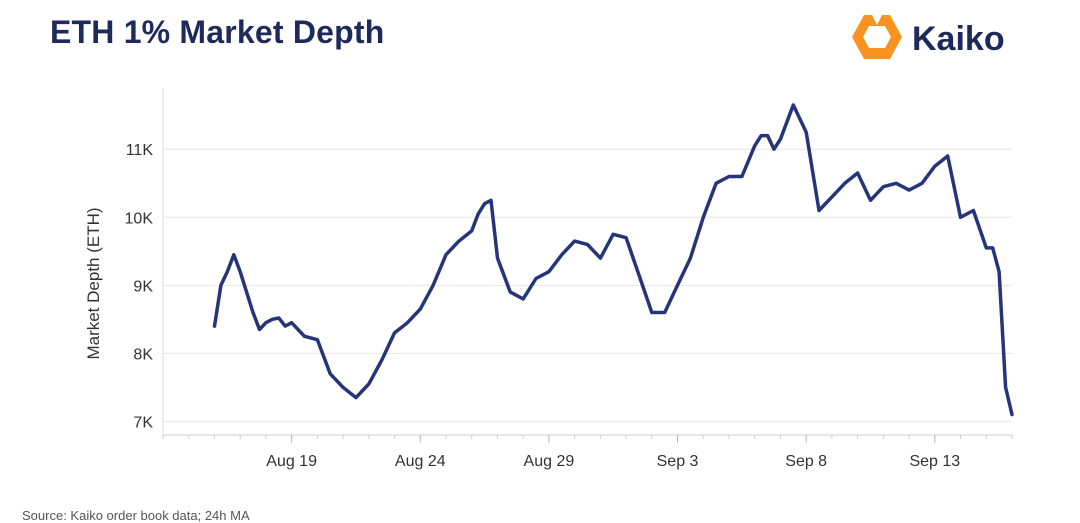 This screenshot has height=523, width=1080. Describe the element at coordinates (806, 461) in the screenshot. I see `x-tick-label: Sep 8` at that location.